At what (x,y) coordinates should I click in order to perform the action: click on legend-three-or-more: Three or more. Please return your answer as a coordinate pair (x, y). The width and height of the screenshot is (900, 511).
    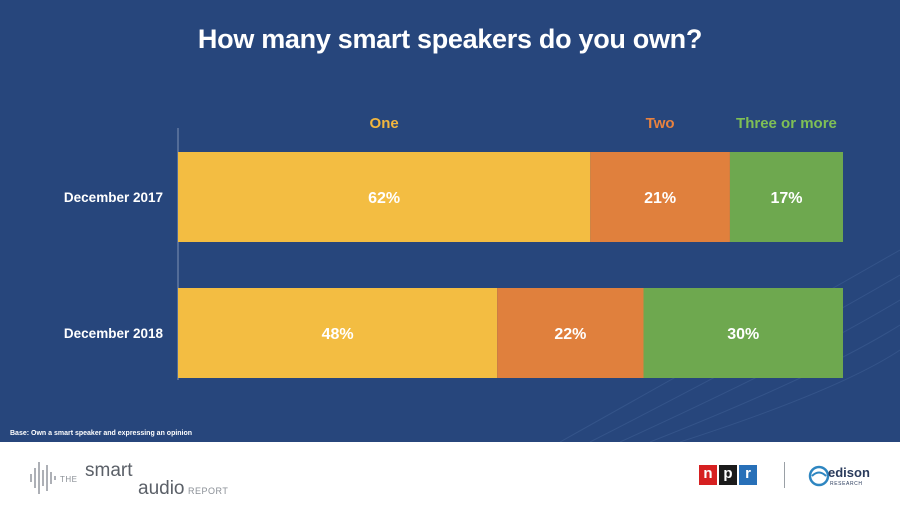
    Looking at the image, I should click on (786, 123).